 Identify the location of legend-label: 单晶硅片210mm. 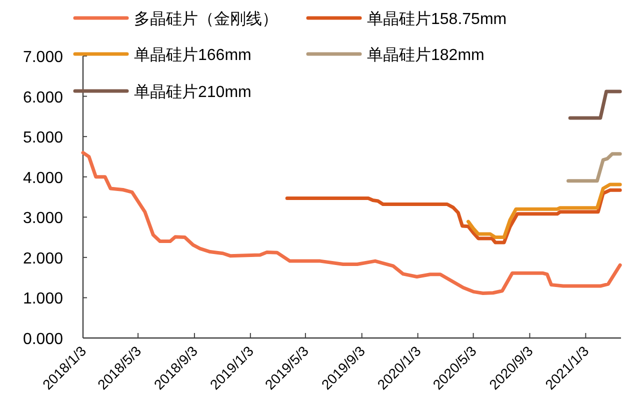
(193, 92).